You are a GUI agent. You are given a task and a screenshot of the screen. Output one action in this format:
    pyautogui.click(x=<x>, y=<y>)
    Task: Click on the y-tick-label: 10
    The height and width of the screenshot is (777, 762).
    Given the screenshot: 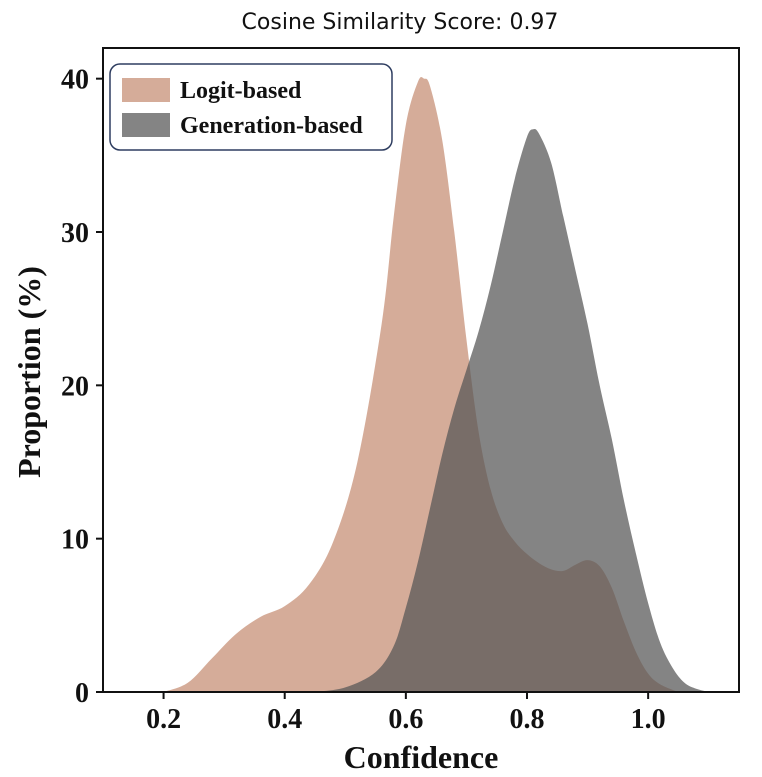 What is the action you would take?
    pyautogui.click(x=75, y=540)
    